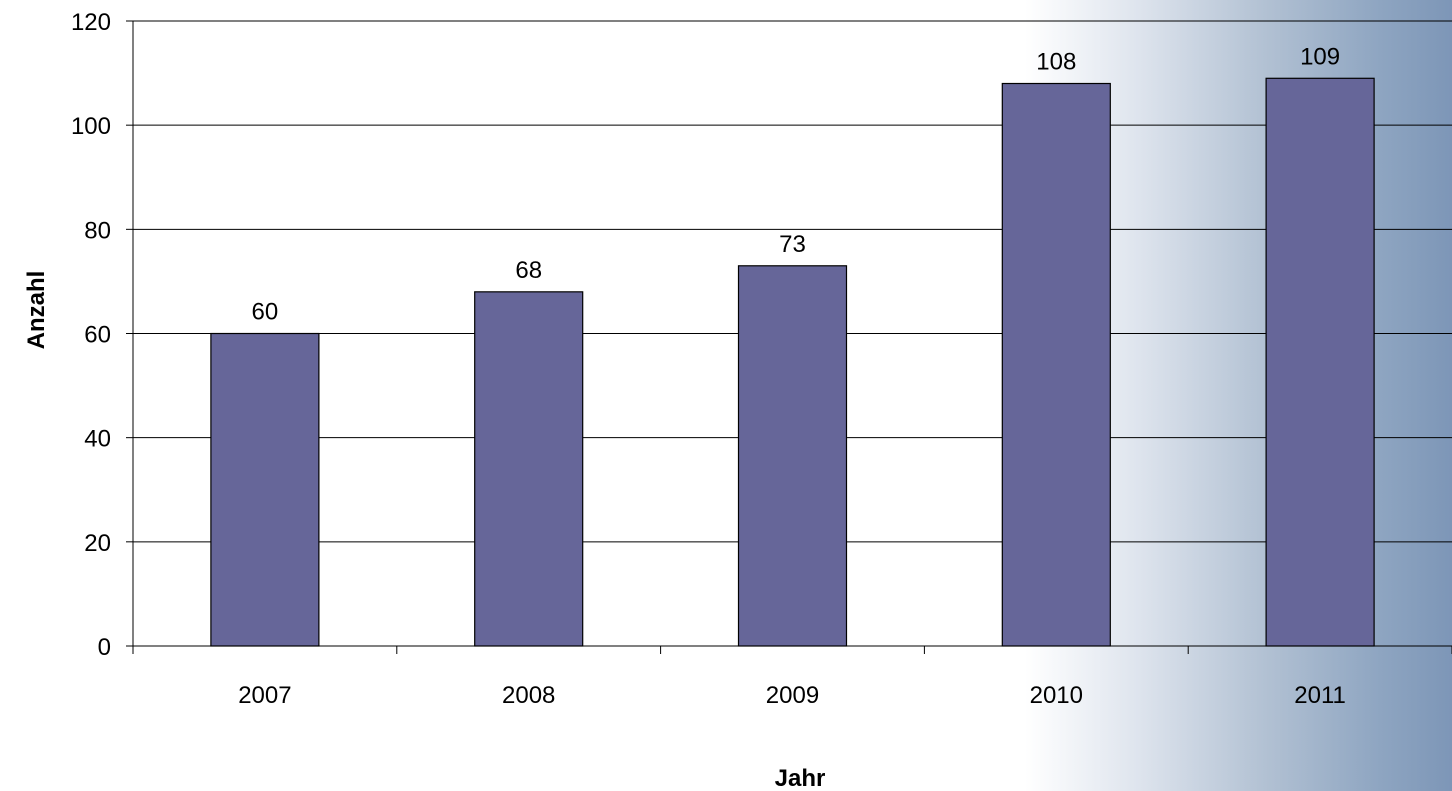 The image size is (1452, 791). Describe the element at coordinates (1056, 364) in the screenshot. I see `bar-2010` at that location.